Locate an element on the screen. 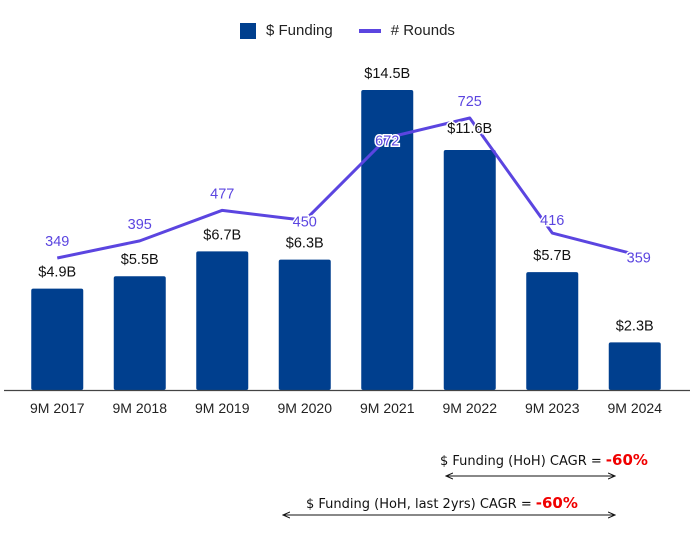 The image size is (694, 534). x-tick-label: 9M 2024 is located at coordinates (635, 408).